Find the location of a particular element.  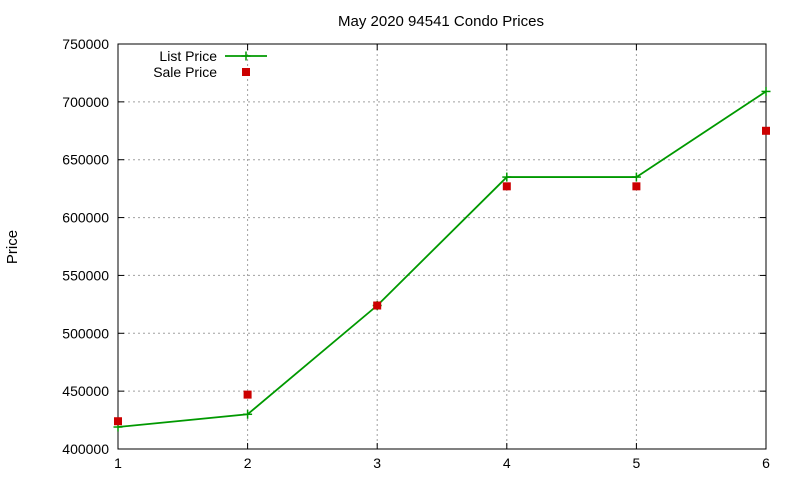

y-tick-label: 550000 is located at coordinates (85, 275).